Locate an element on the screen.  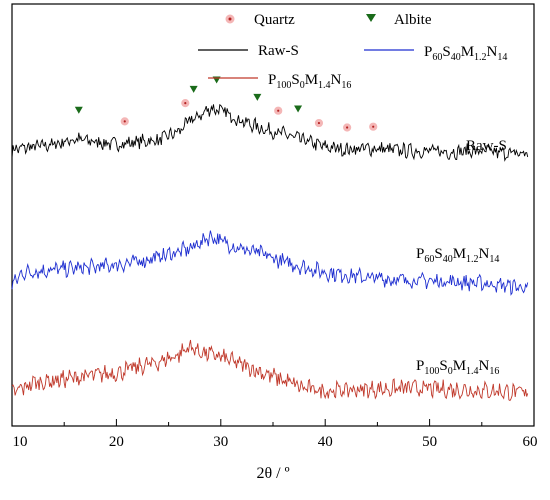
legend-albite-label: Albite is located at coordinates (413, 20).